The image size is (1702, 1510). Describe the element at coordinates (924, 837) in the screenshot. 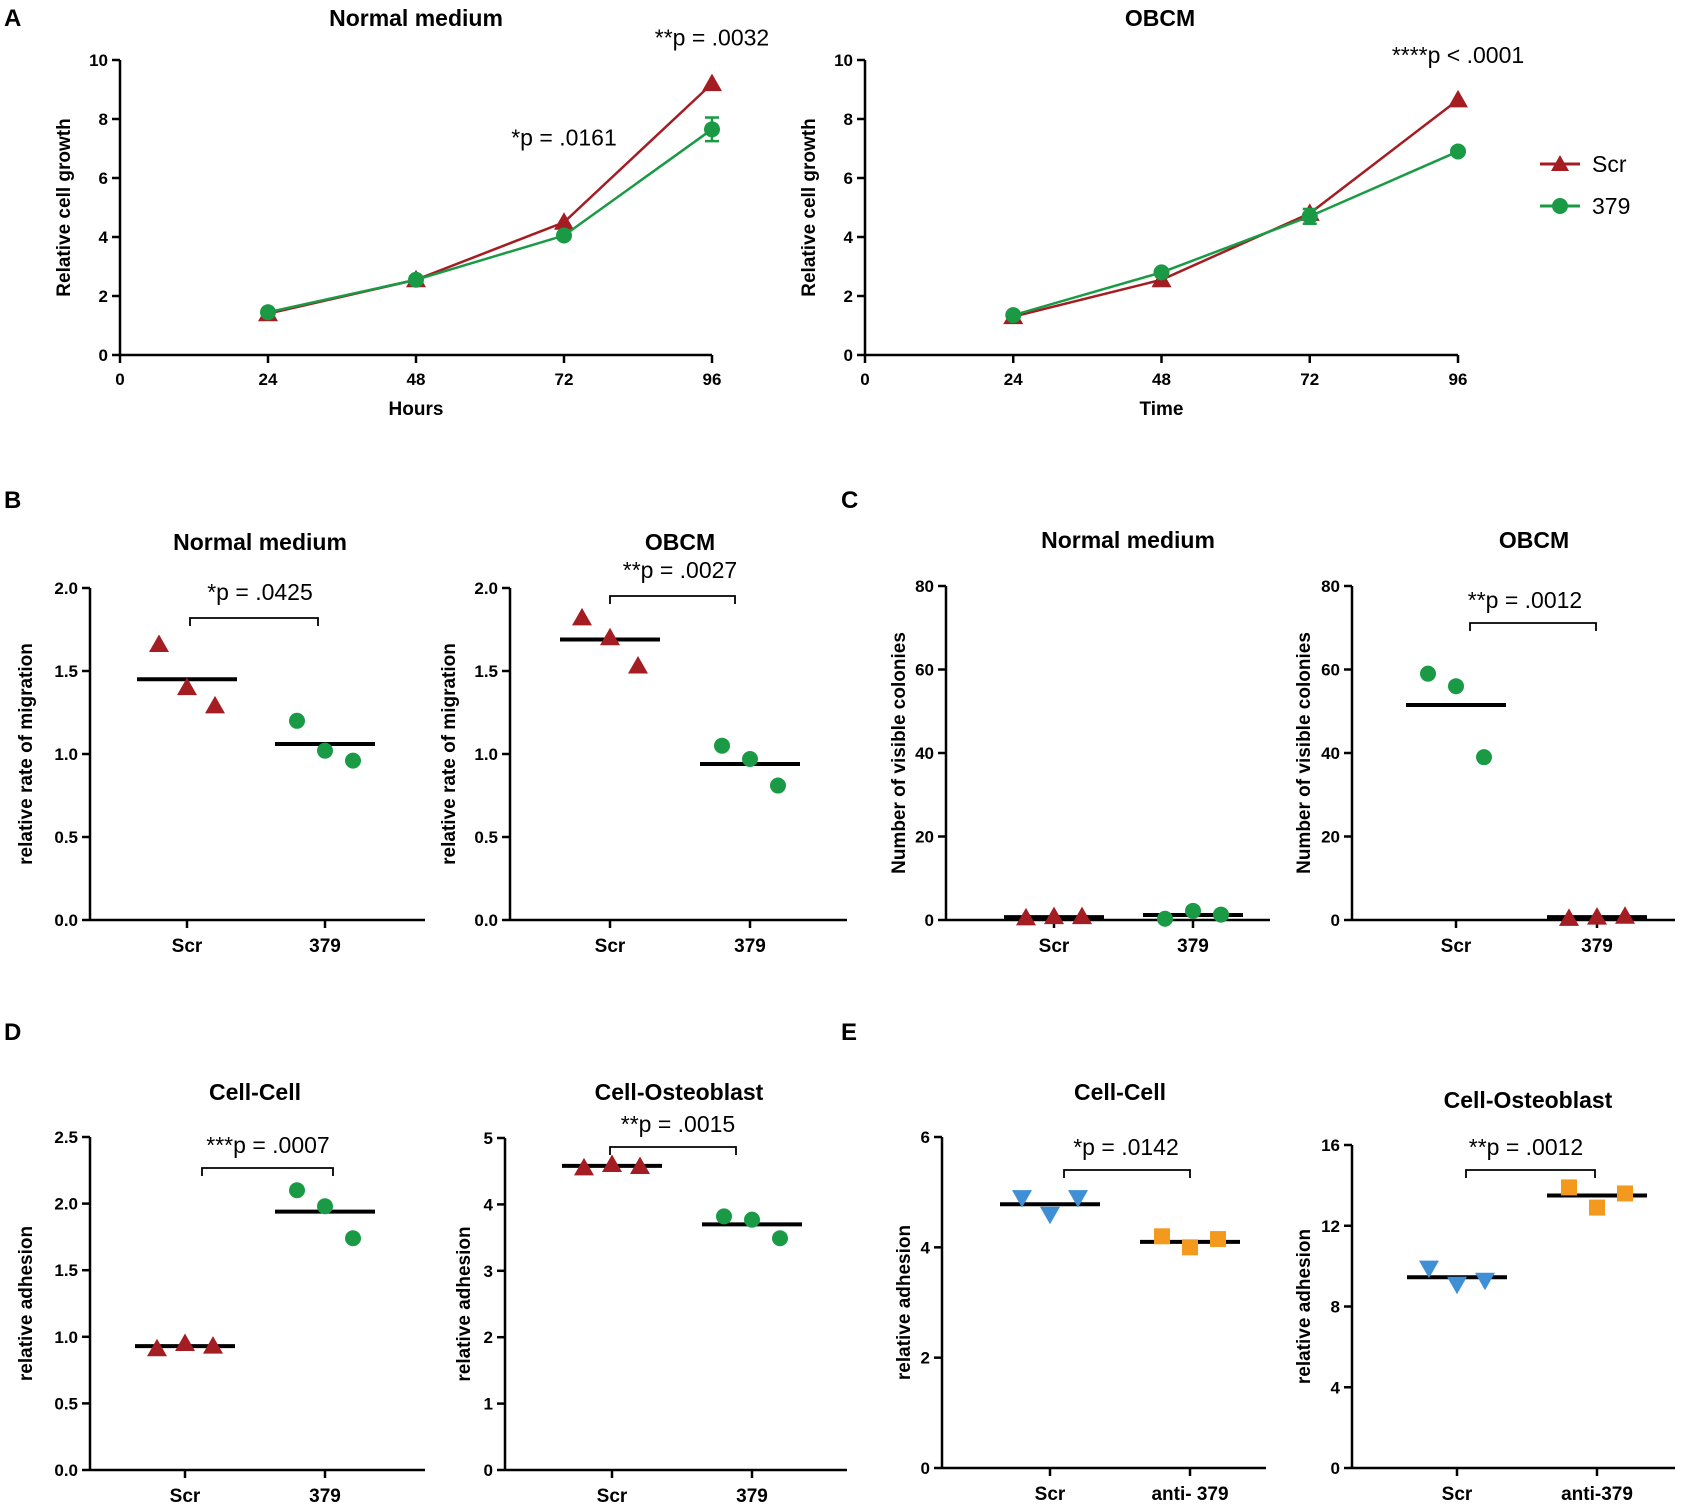

I see `y-tick-label: 20` at that location.